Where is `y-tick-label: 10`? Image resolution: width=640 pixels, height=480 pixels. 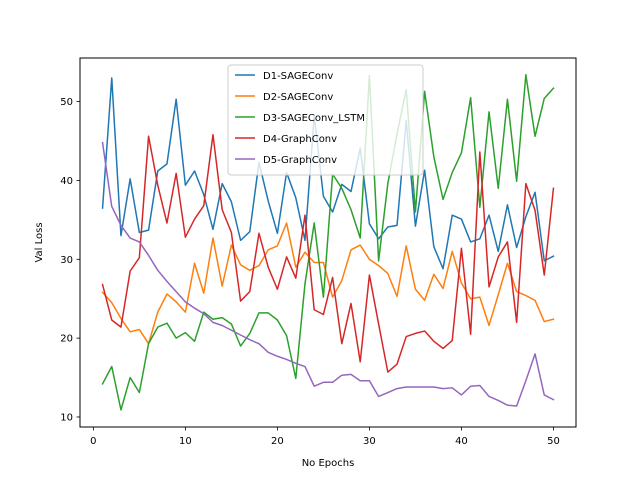
y-tick-label: 10 is located at coordinates (66, 417).